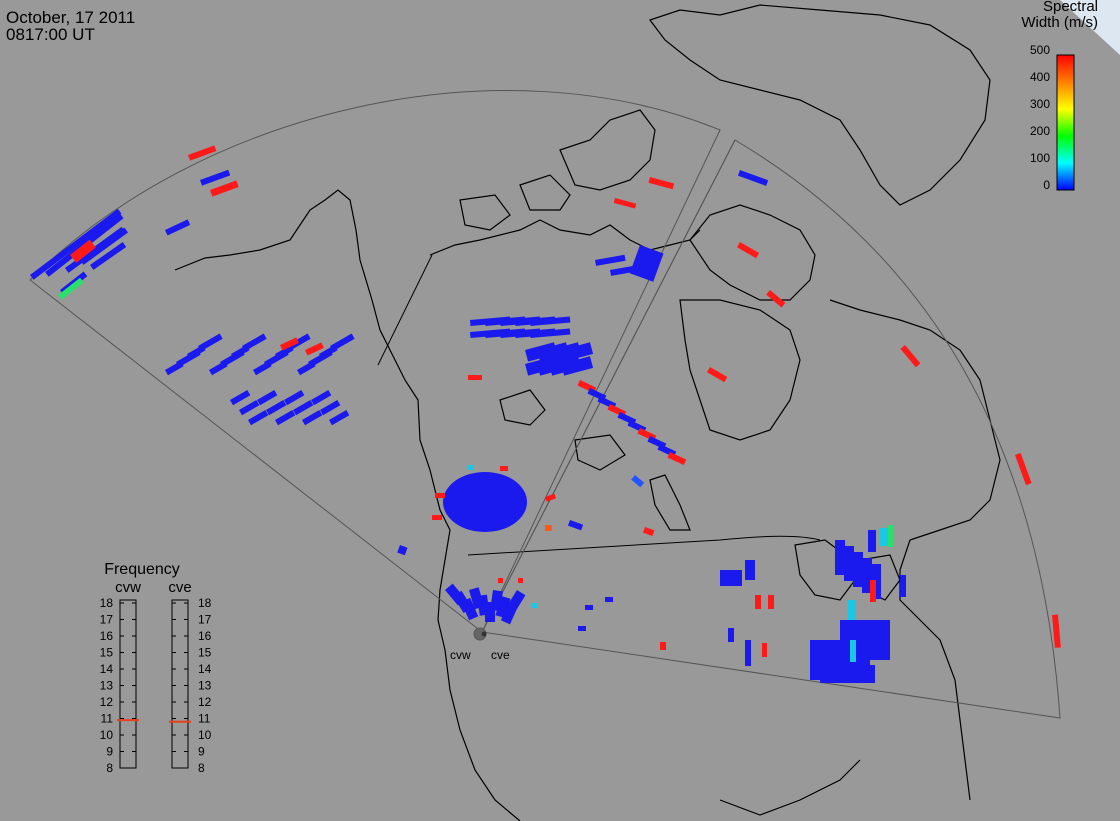 The height and width of the screenshot is (821, 1120). I want to click on color-scale-tick: 0, so click(1046, 185).